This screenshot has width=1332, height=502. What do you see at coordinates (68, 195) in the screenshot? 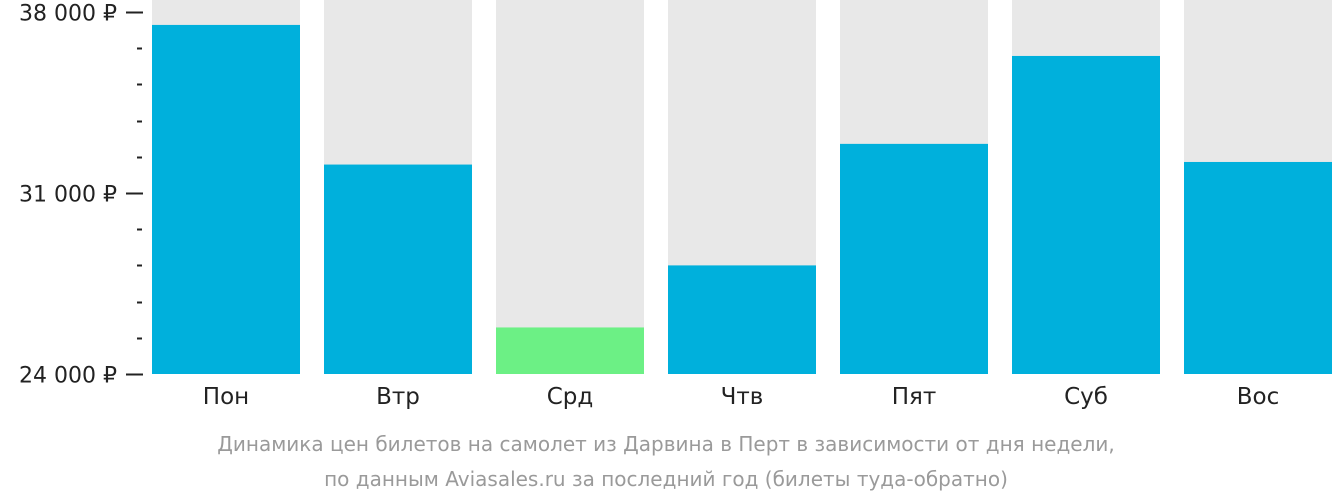
I see `y-tick-label: 31 000 ₽` at bounding box center [68, 195].